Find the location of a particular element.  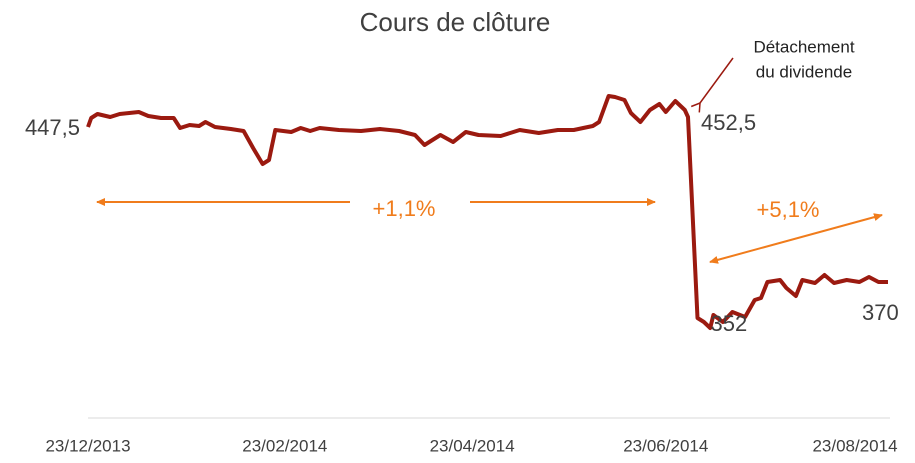

x-tick-label: 23/02/2014 is located at coordinates (284, 445).